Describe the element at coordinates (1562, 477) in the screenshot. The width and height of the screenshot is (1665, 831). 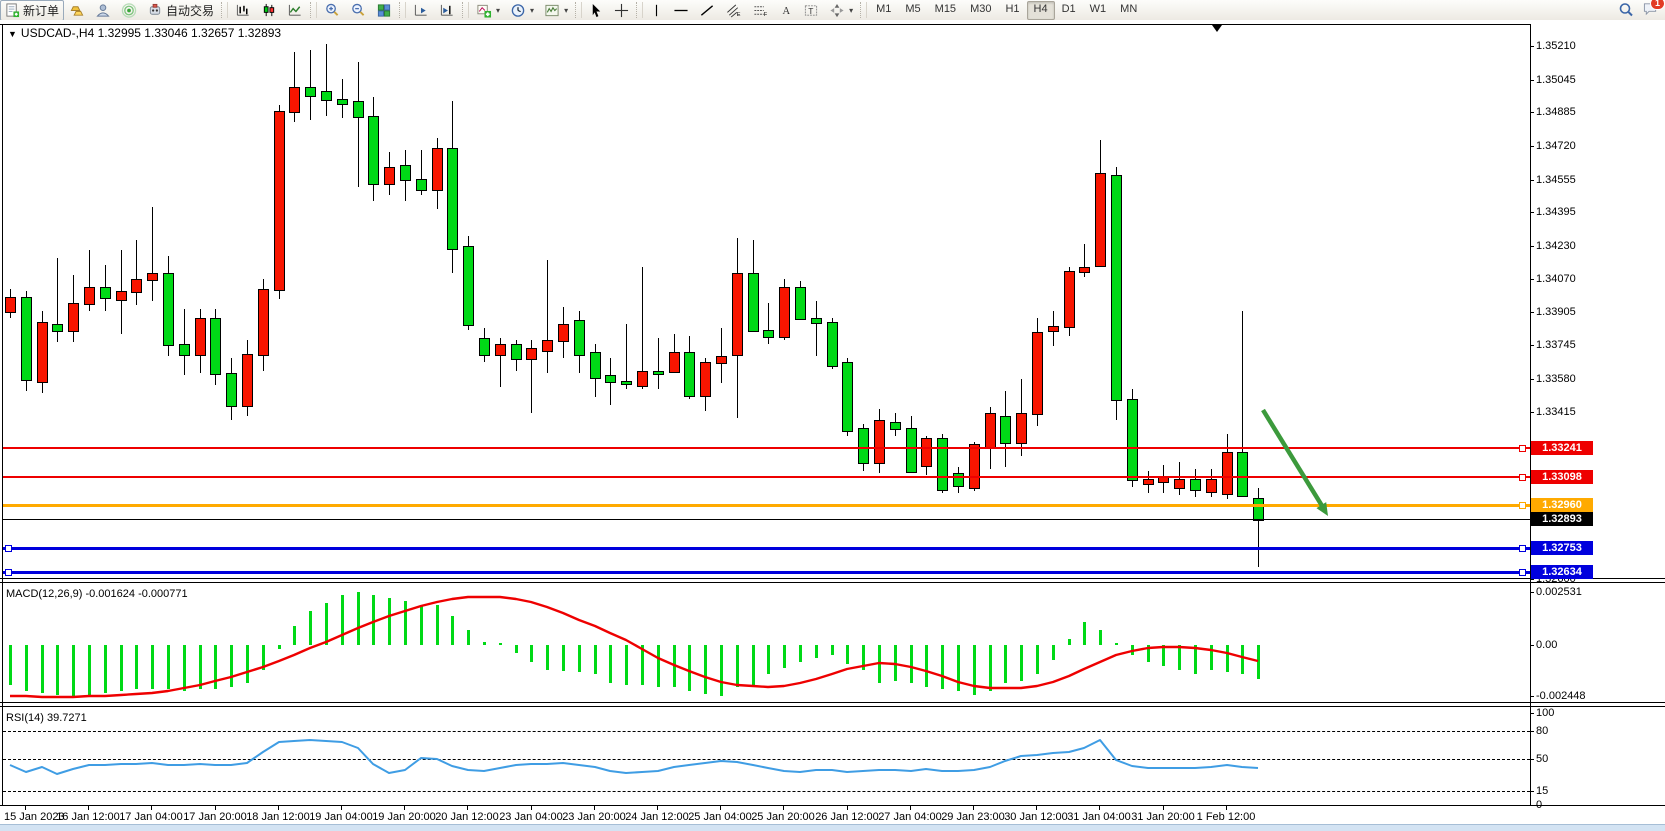
I see `price-tag: 1.33098` at that location.